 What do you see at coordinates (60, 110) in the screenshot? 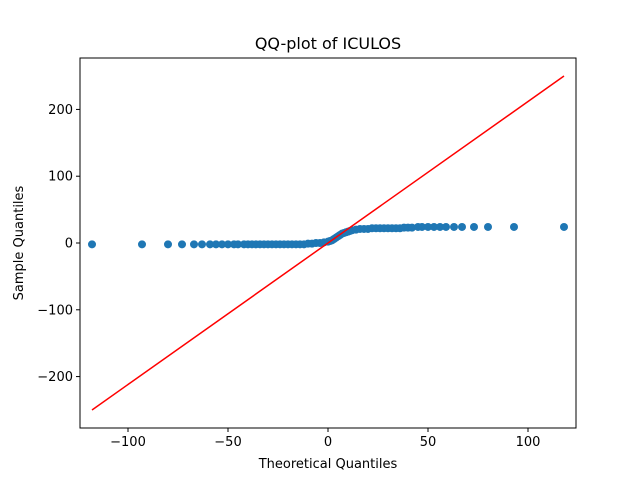
I see `y-tick-label: 200` at bounding box center [60, 110].